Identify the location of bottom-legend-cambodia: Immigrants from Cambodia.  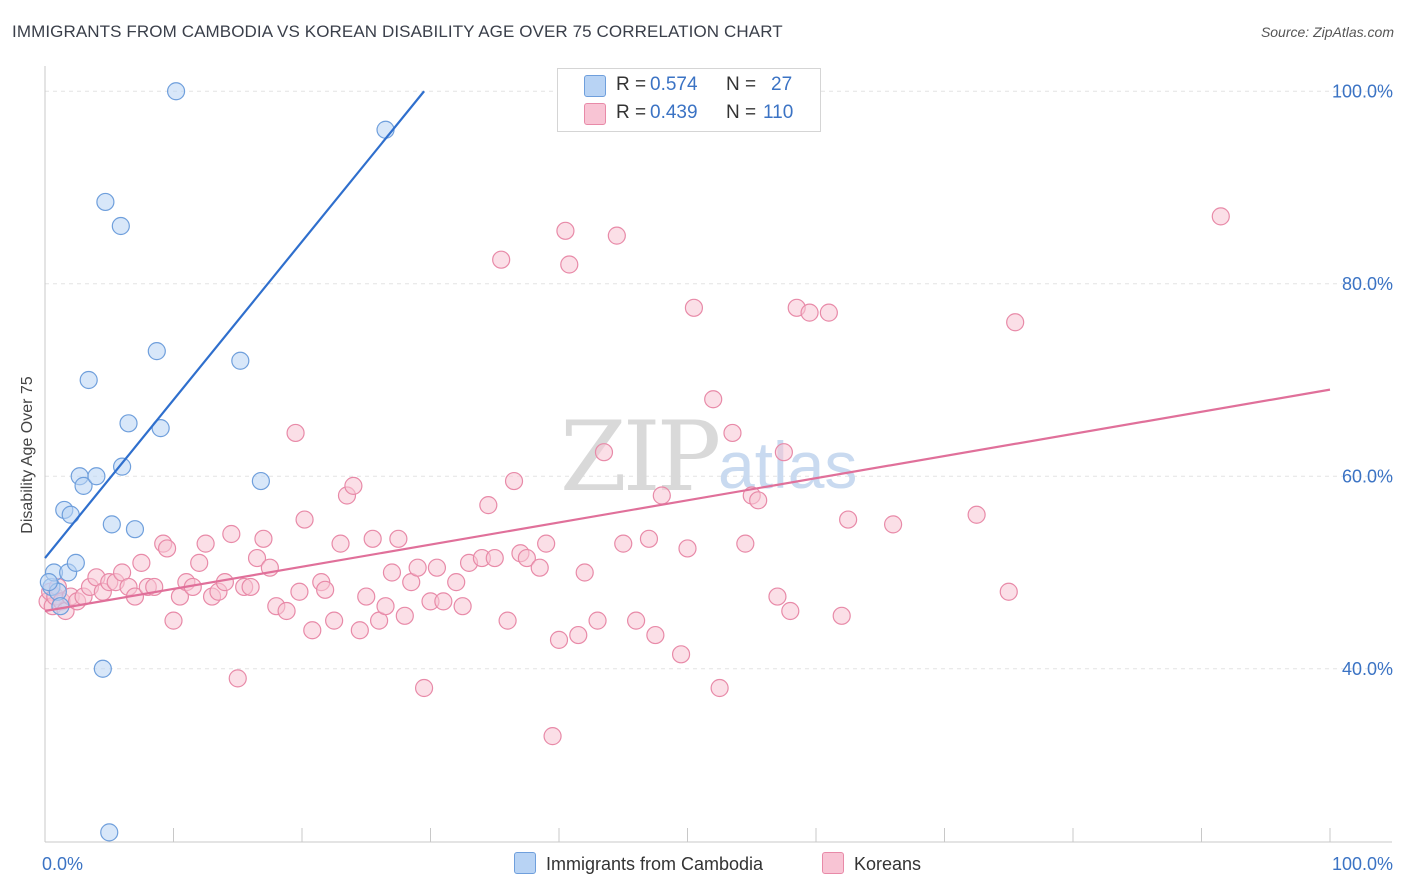
(638, 863).